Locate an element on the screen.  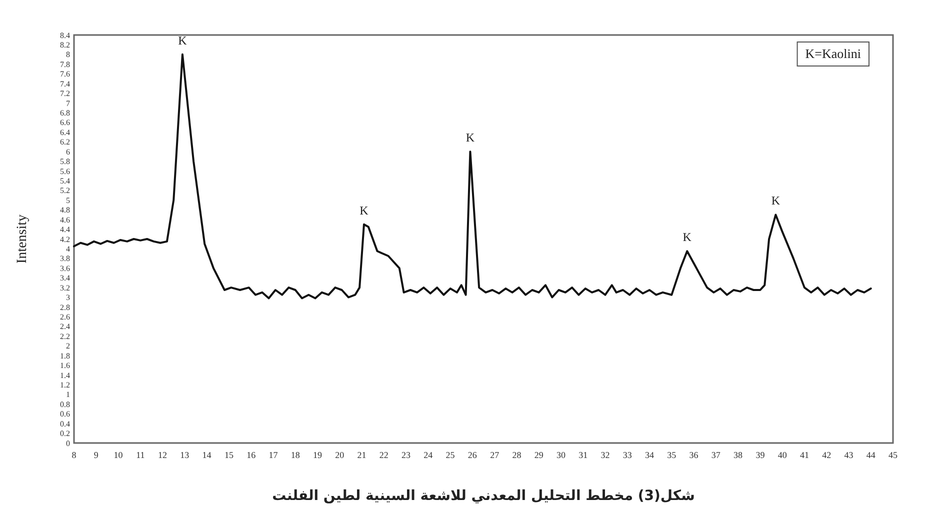
x-tick-label: 45 is located at coordinates (893, 455).